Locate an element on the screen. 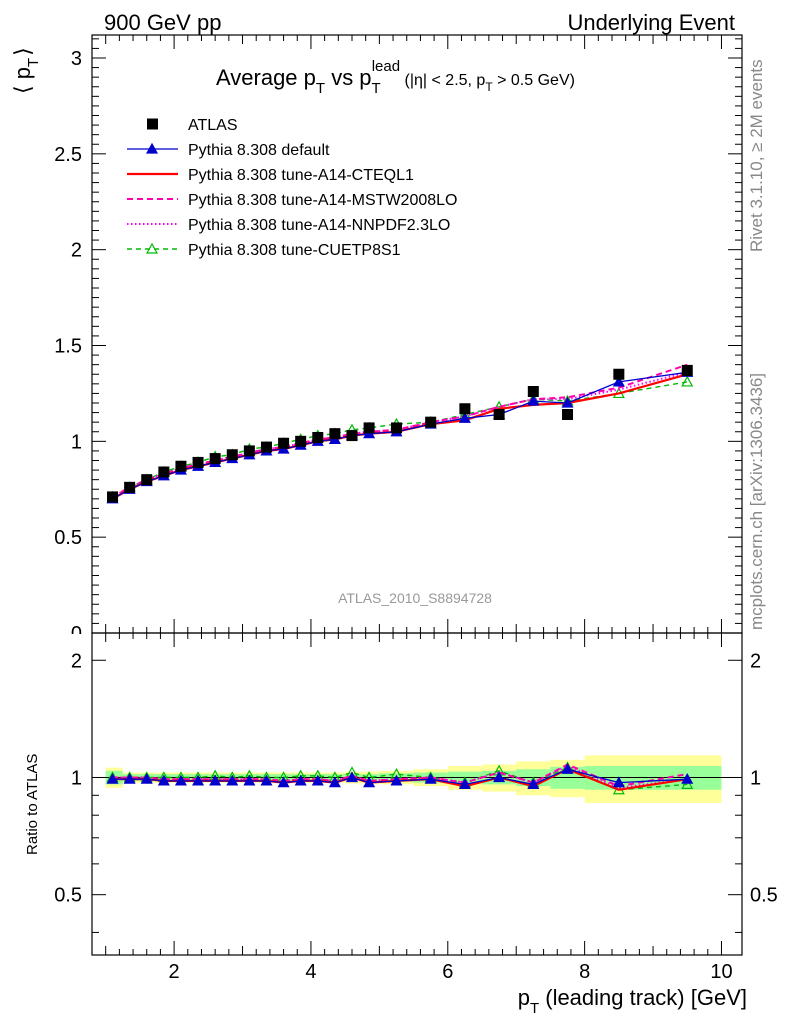 This screenshot has height=1024, width=786. legend-marker-default is located at coordinates (152, 148).